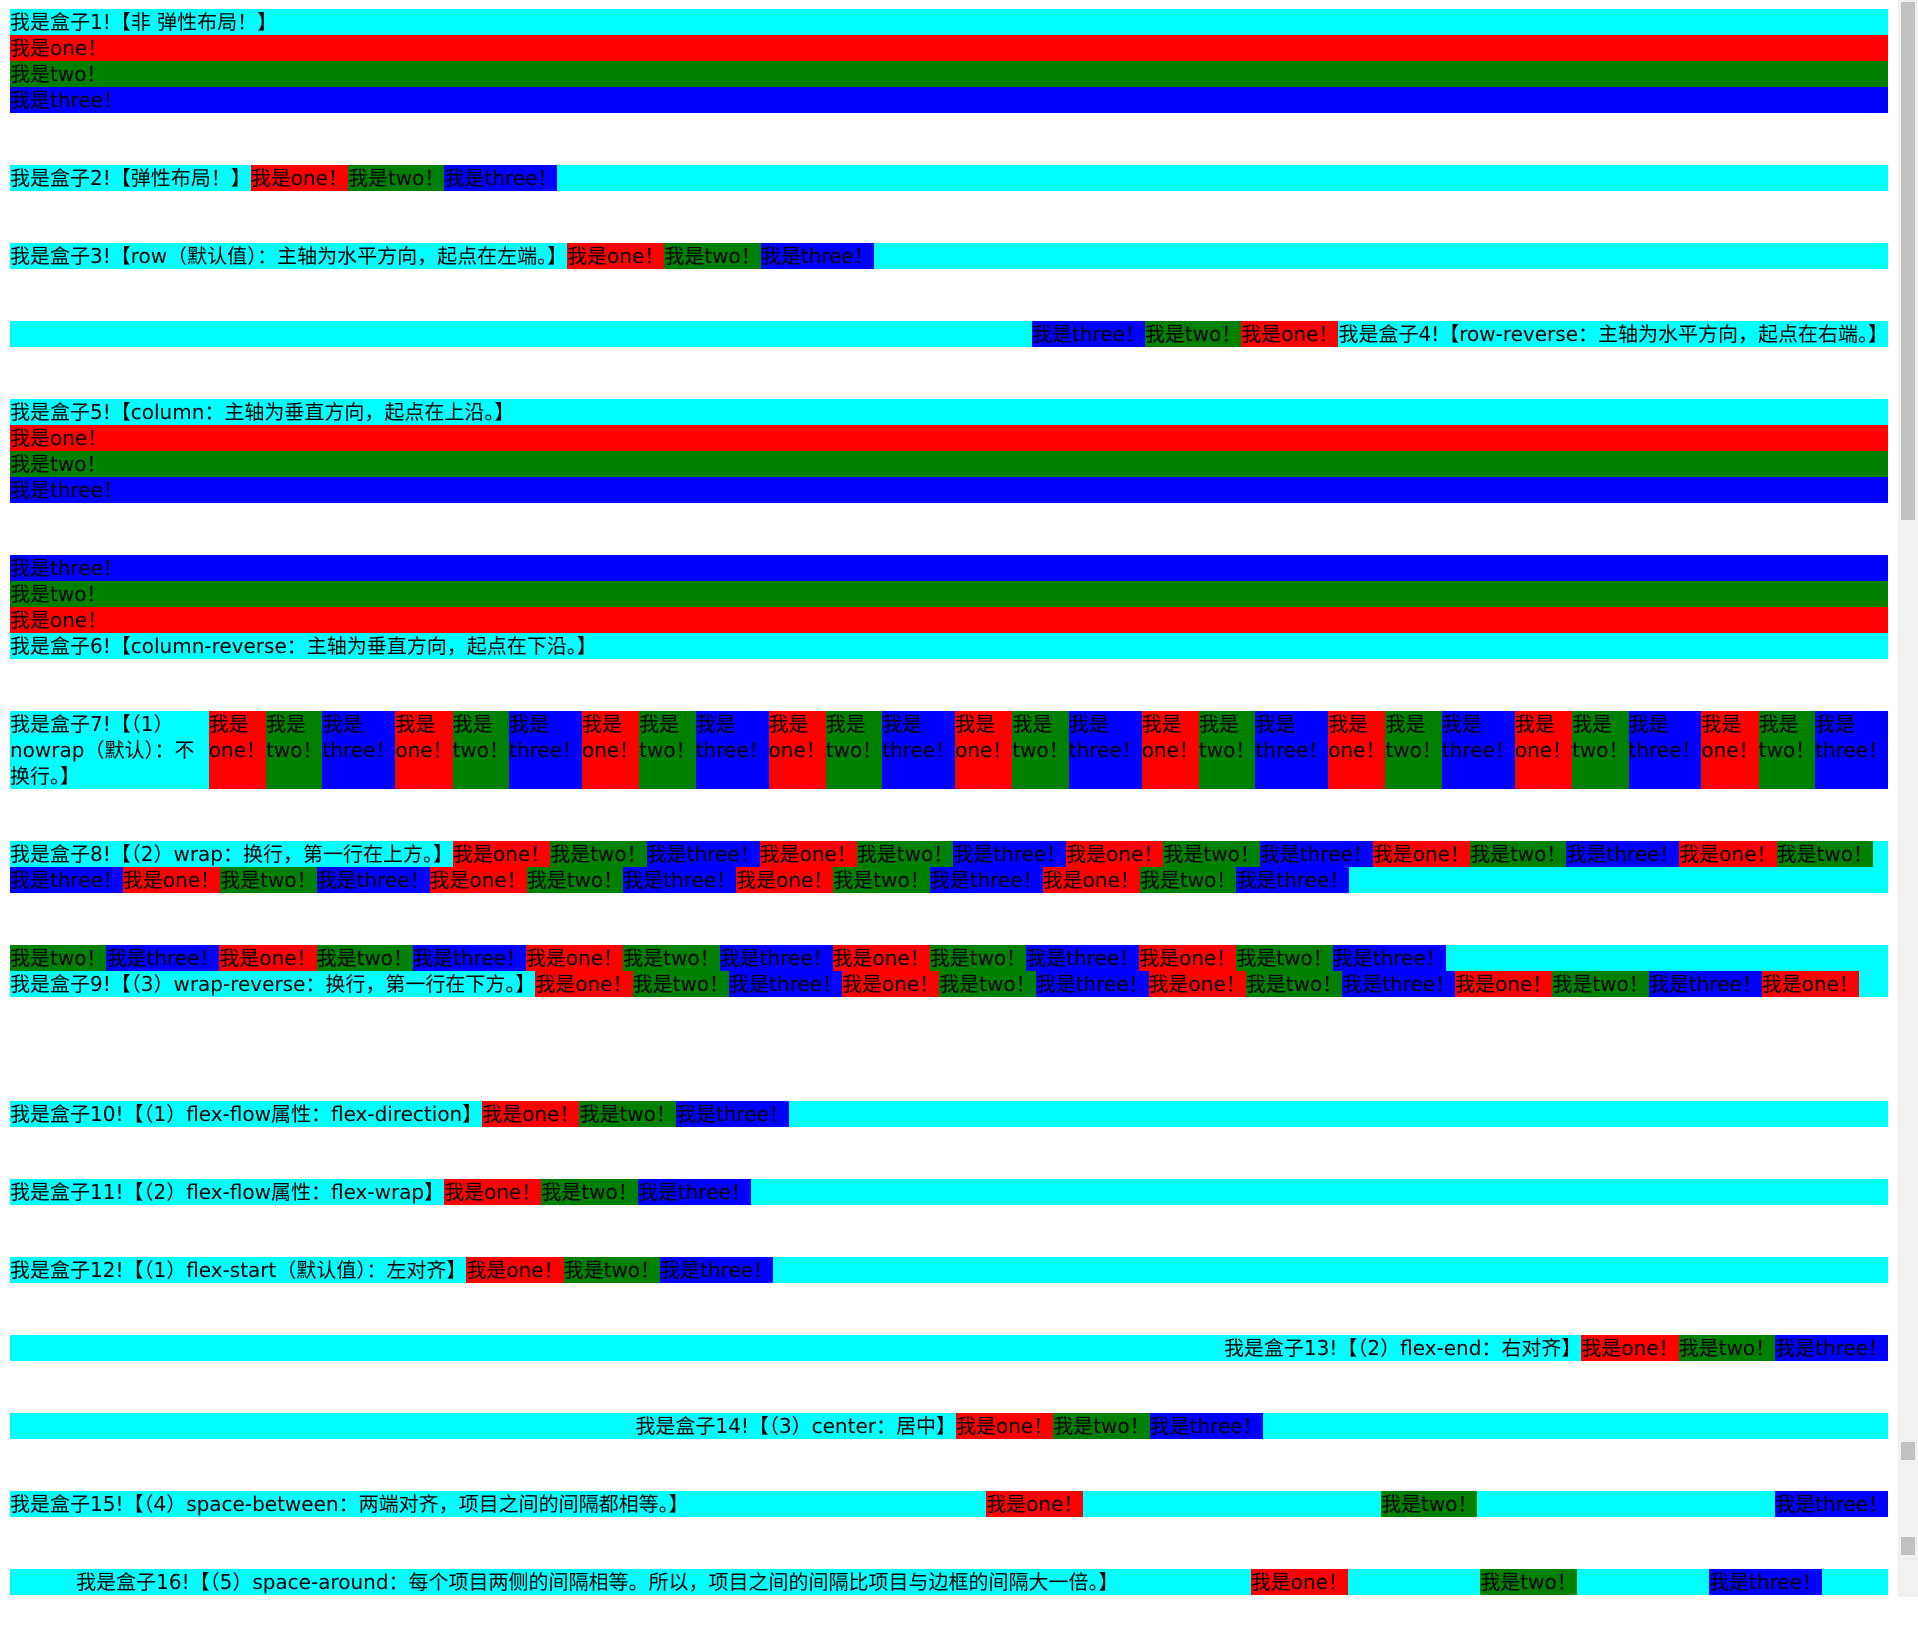 Image resolution: width=1918 pixels, height=1647 pixels. Describe the element at coordinates (1402, 1348) in the screenshot. I see `box-label: 我是盒子13!【（2）flex-end：右对齐】` at that location.